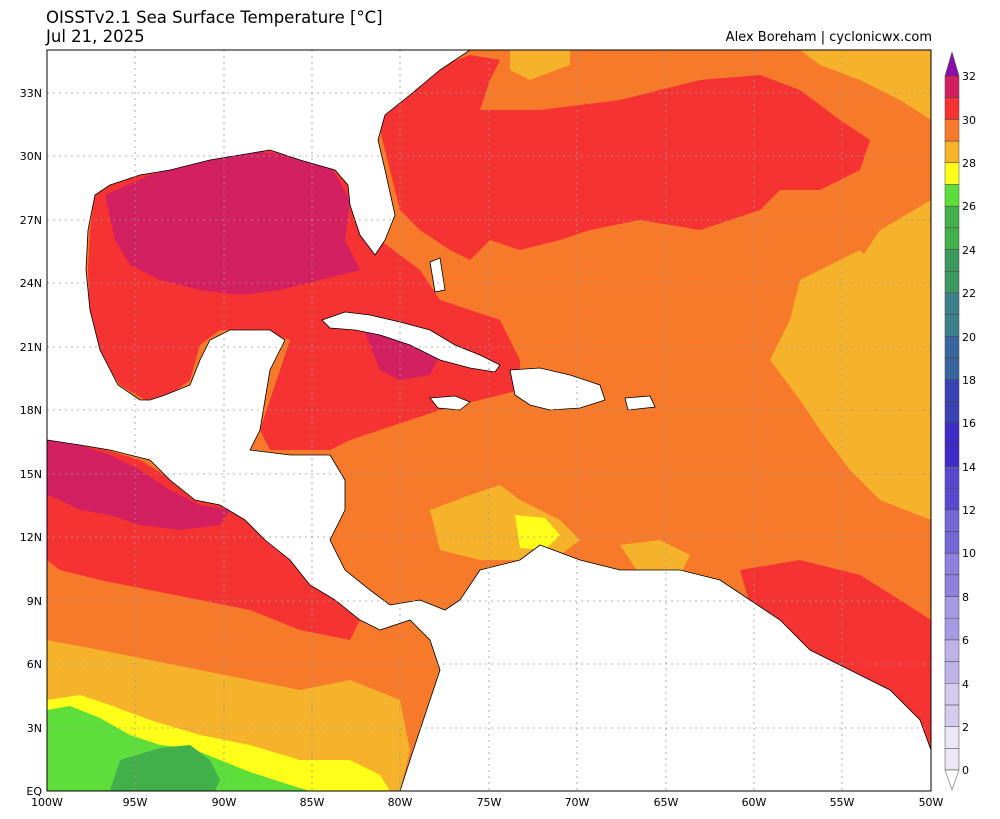 This screenshot has width=1000, height=819. What do you see at coordinates (34, 791) in the screenshot?
I see `lat-label: EQ` at bounding box center [34, 791].